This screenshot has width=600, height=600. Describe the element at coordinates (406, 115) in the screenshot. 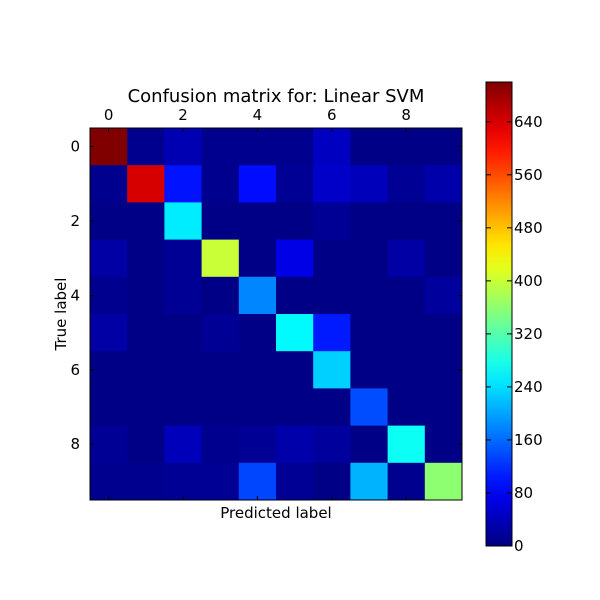

I see `x-tick-label: 8` at that location.